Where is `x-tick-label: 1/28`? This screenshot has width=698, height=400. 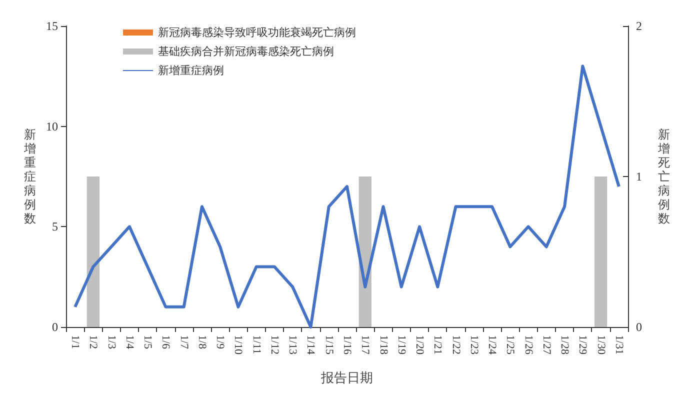
x-tick-label: 1/28 is located at coordinates (564, 345).